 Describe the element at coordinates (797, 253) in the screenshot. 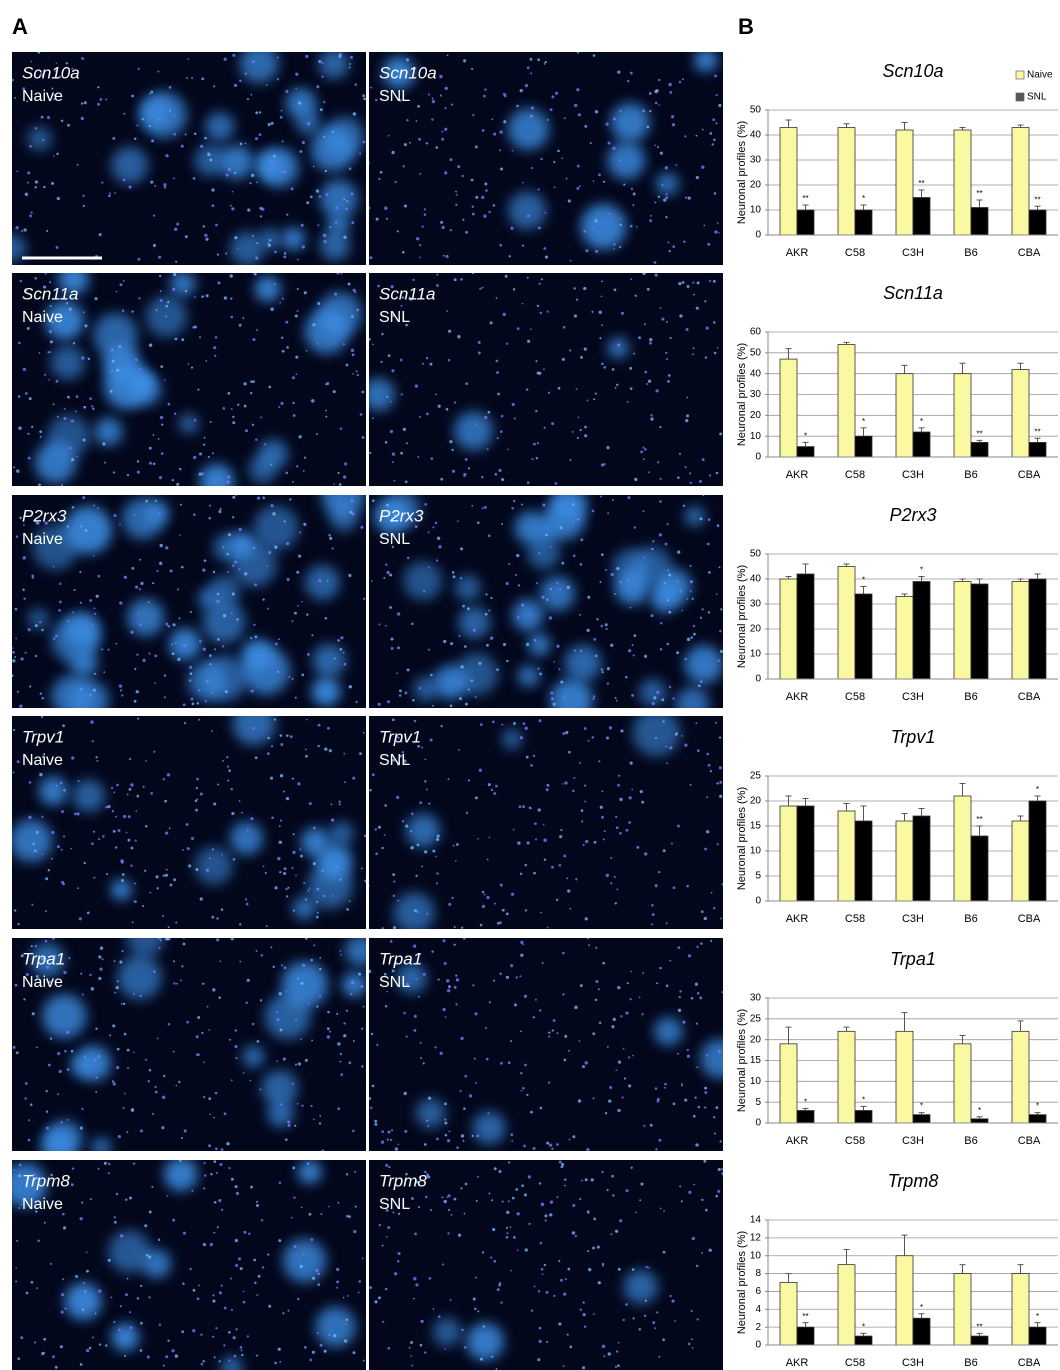

I see `x-tick-label: AKR` at that location.